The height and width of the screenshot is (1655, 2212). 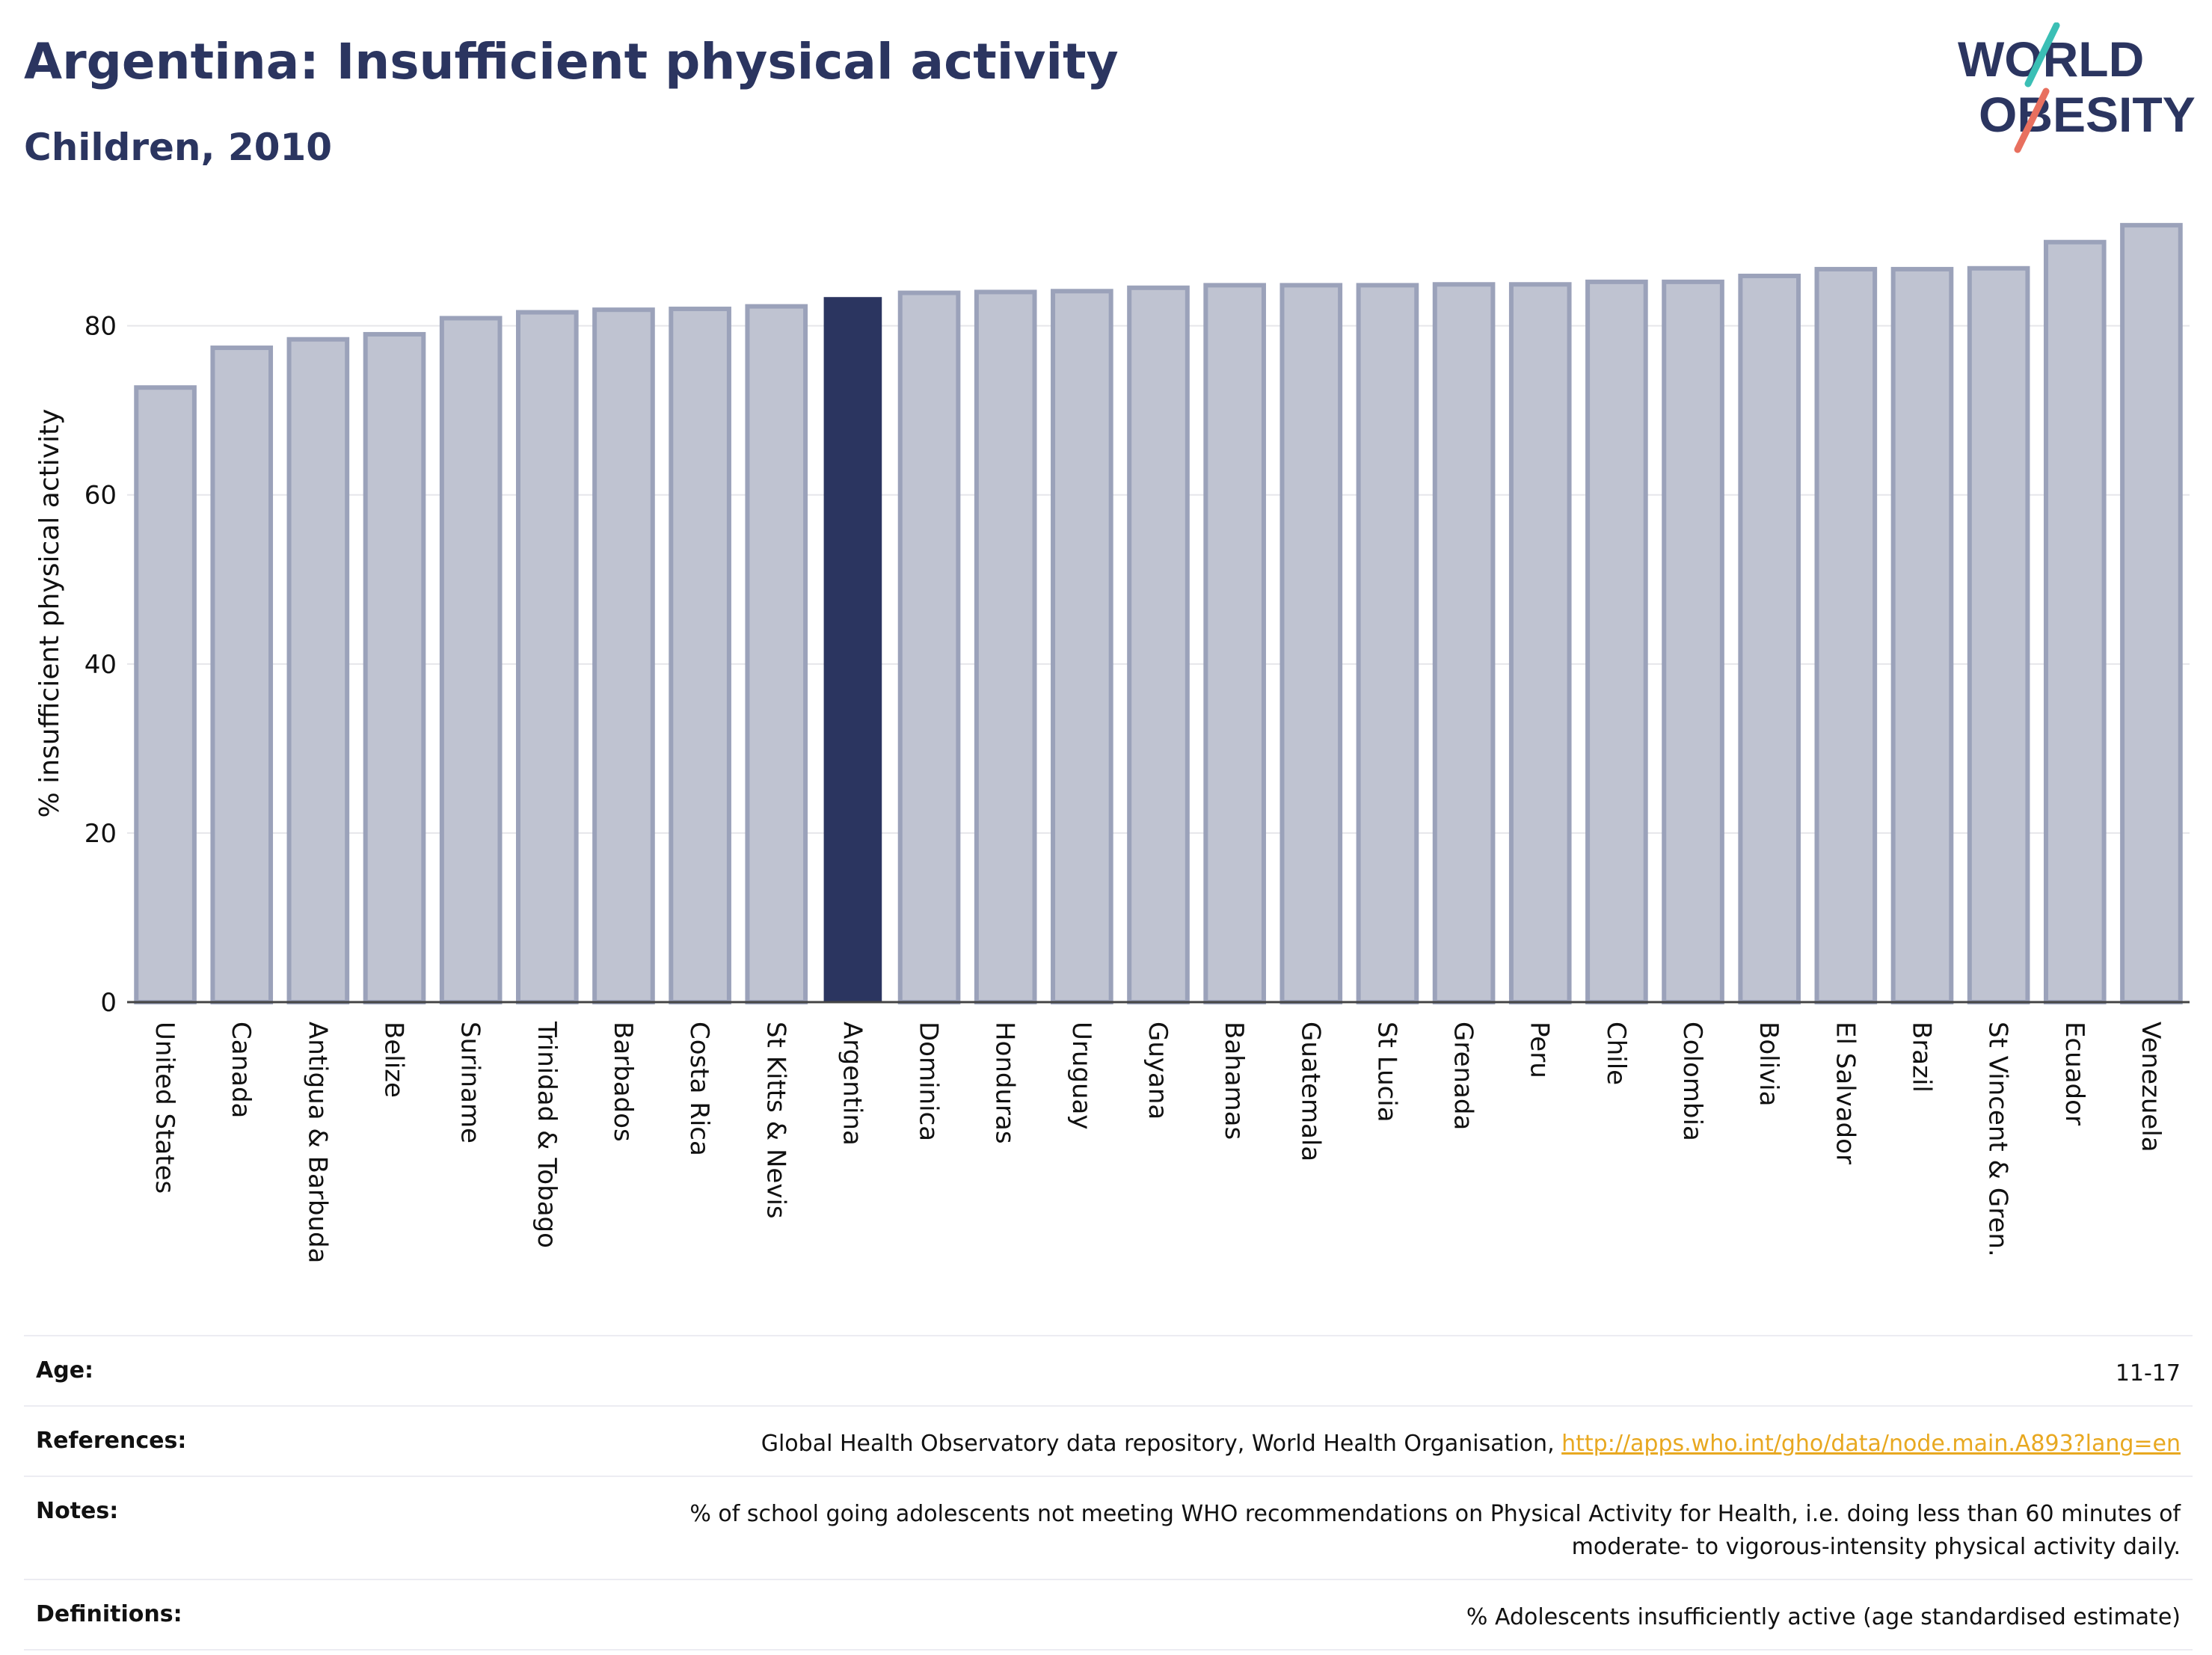 What do you see at coordinates (623, 1082) in the screenshot?
I see `x-tick-label: Barbados` at bounding box center [623, 1082].